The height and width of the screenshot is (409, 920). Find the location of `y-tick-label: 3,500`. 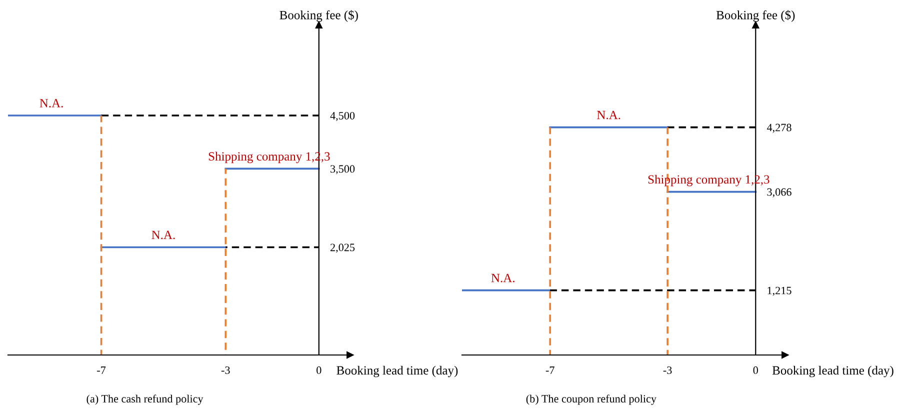

y-tick-label: 3,500 is located at coordinates (342, 169).